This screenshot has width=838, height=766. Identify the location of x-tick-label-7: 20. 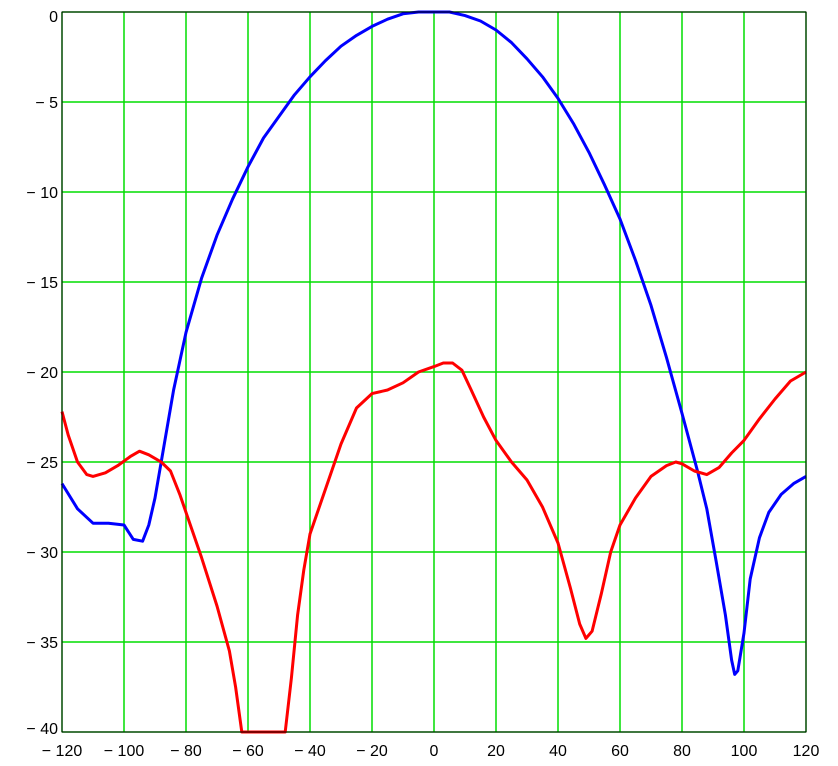
(496, 751).